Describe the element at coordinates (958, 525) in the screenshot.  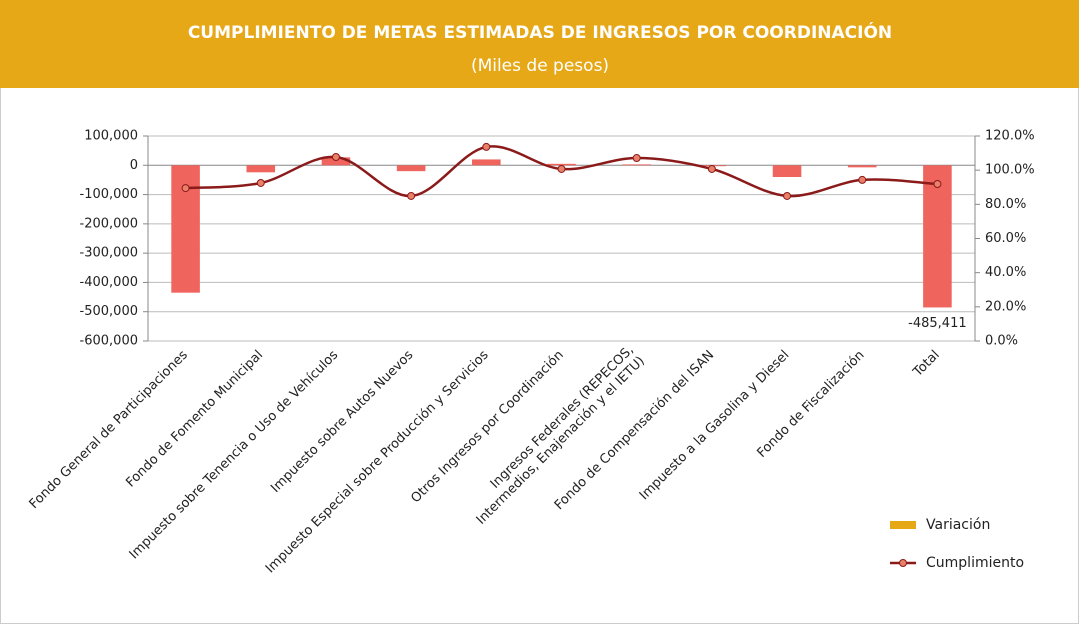
I see `legend-label: Variación` at that location.